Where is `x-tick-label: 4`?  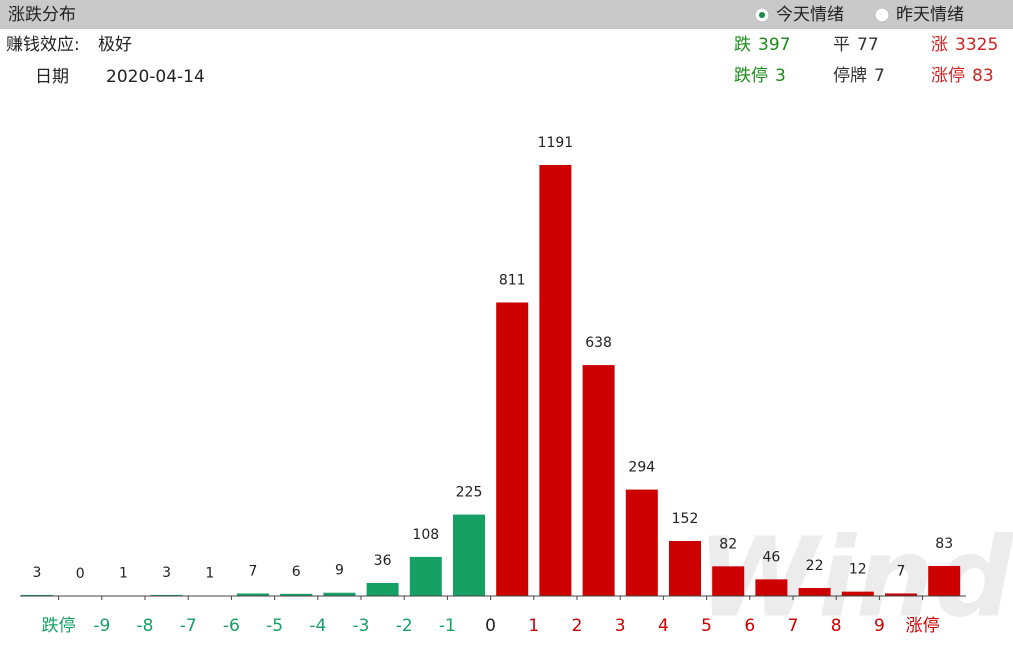 x-tick-label: 4 is located at coordinates (663, 626).